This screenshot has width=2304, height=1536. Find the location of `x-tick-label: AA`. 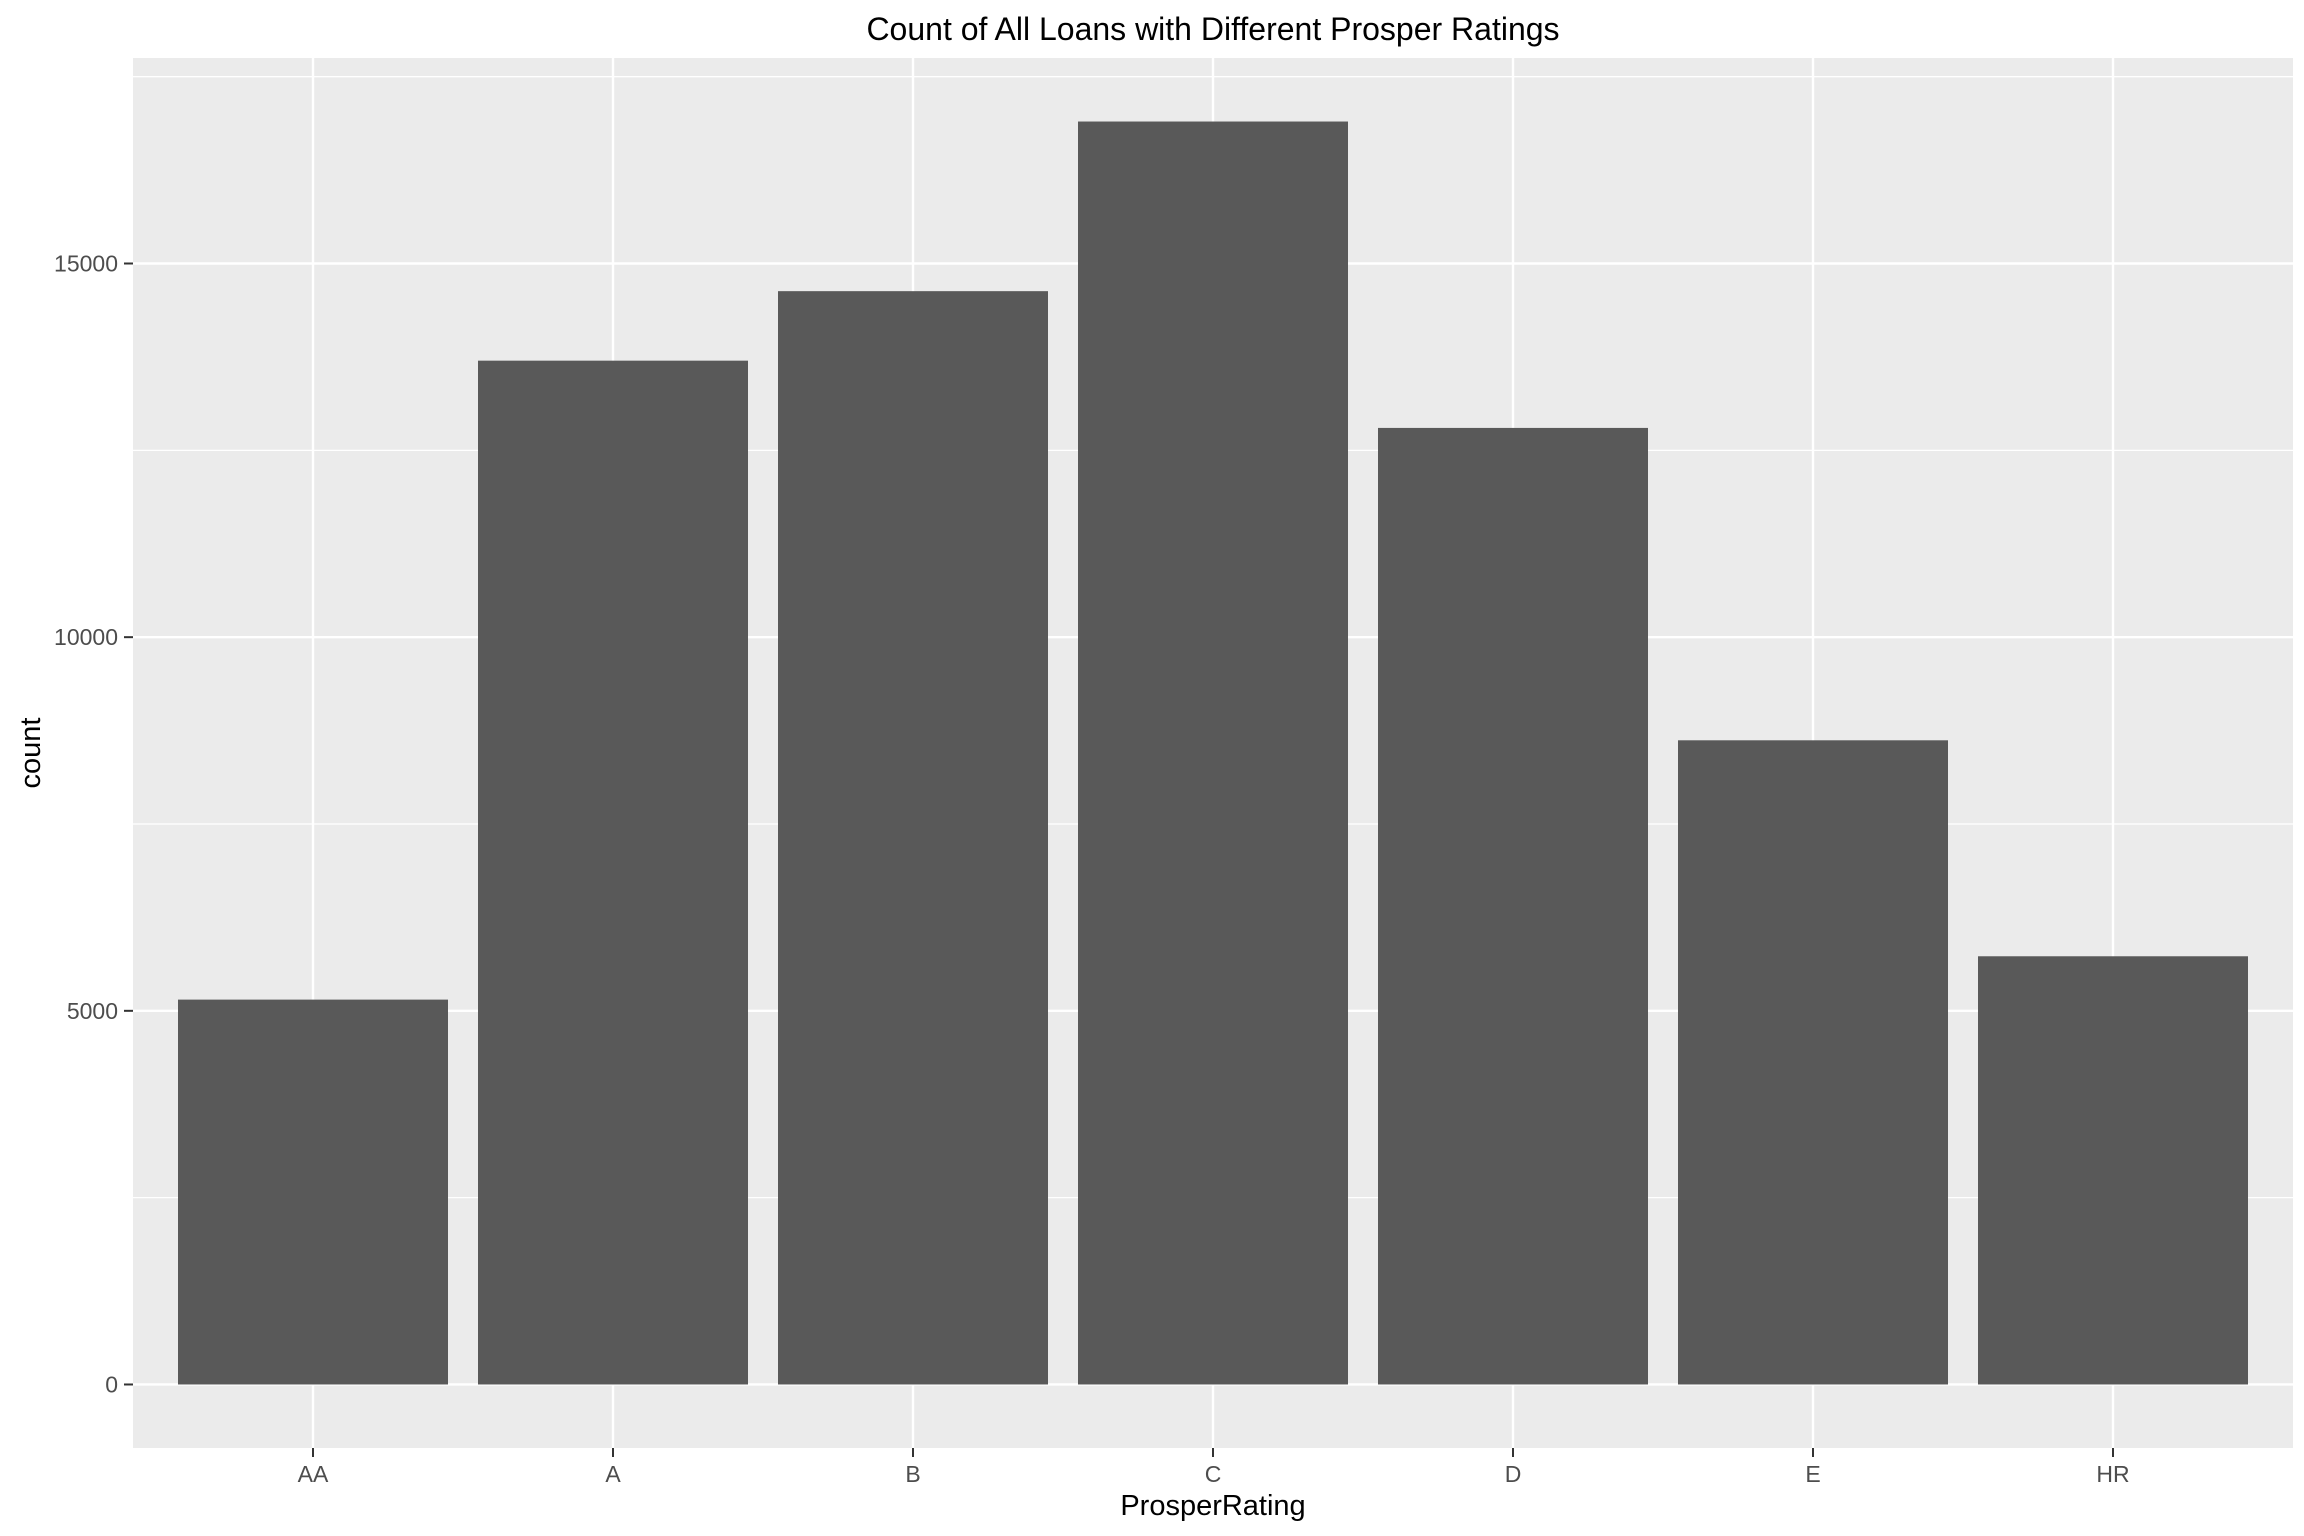

x-tick-label: AA is located at coordinates (313, 1474).